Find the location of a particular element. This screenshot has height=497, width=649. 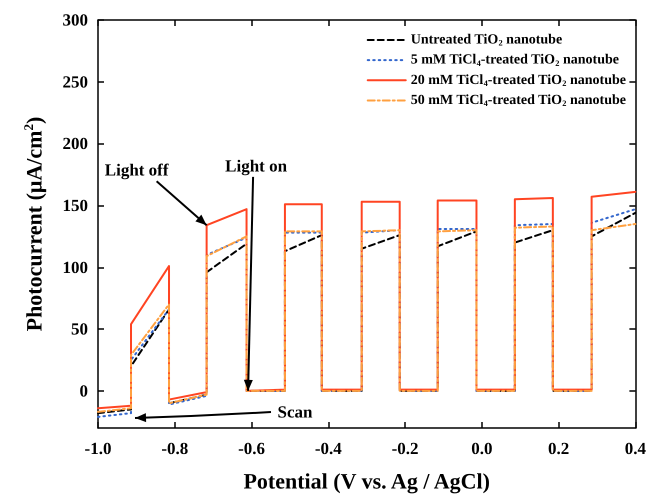

annotation: Light off is located at coordinates (136, 170).